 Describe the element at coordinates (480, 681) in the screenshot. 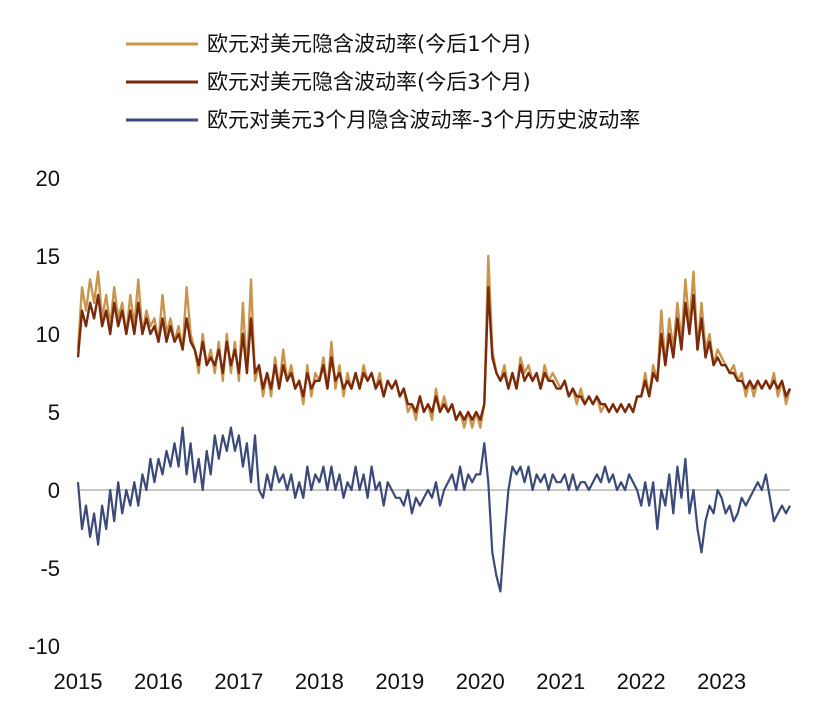

I see `x-tick-label: 2020` at that location.